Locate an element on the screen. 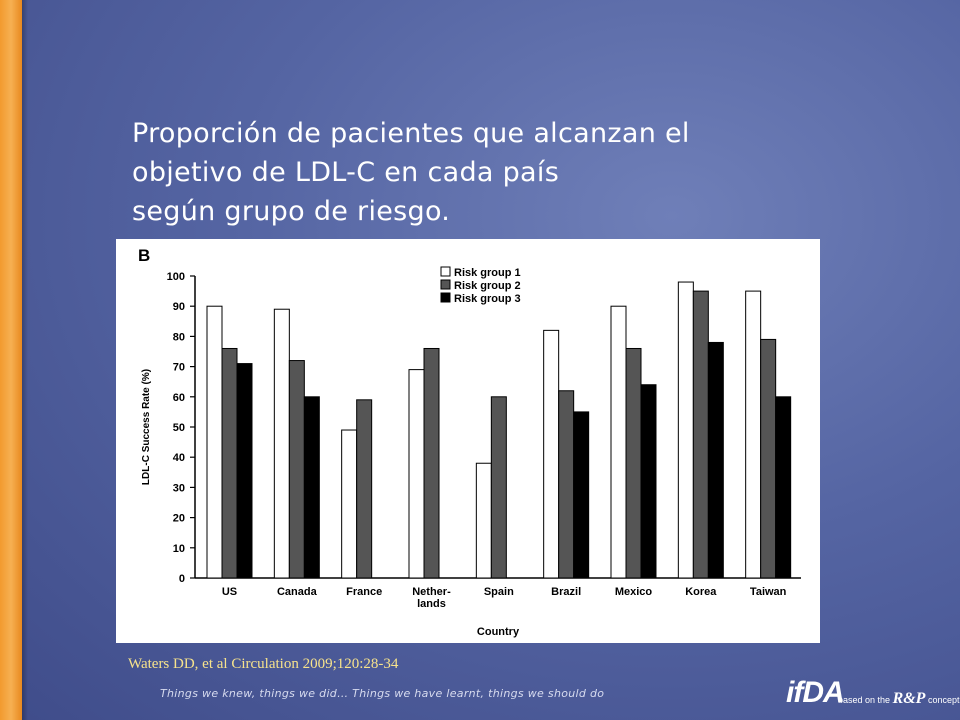  y-tick-label: 90 is located at coordinates (179, 307).